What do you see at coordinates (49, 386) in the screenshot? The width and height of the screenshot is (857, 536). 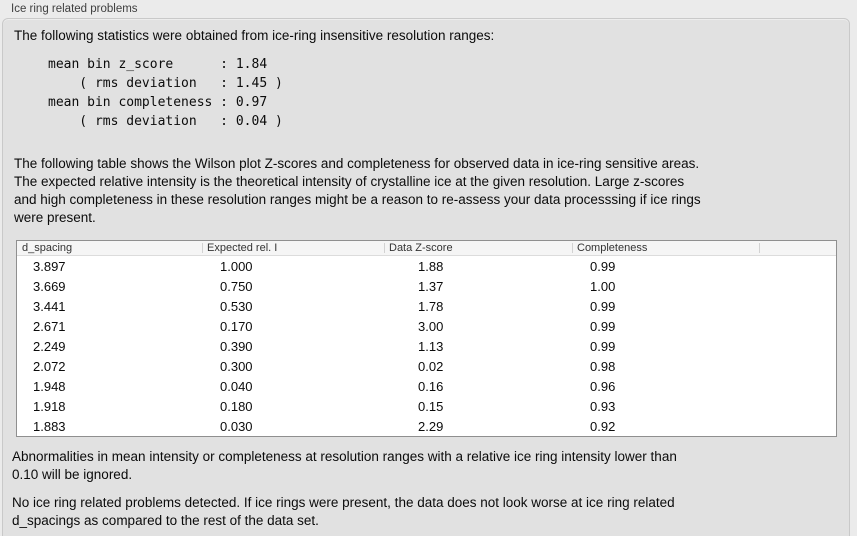 I see `table-cell: 1.948` at bounding box center [49, 386].